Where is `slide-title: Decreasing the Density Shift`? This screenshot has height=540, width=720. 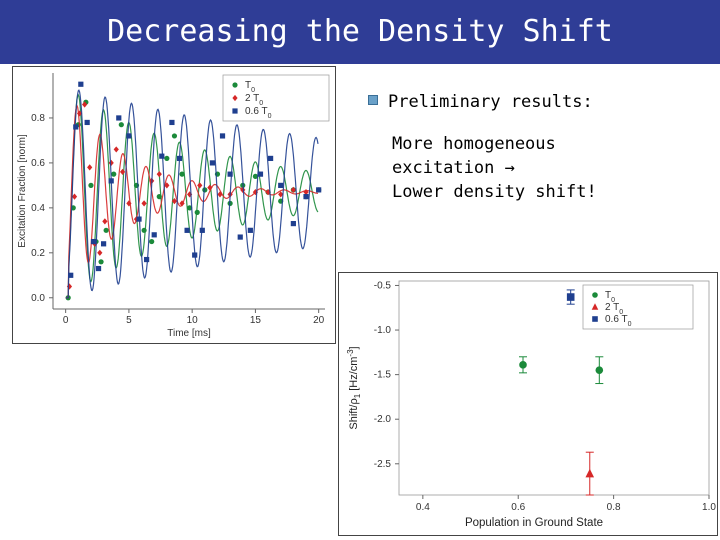
slide-title: Decreasing the Density Shift is located at coordinates (360, 31).